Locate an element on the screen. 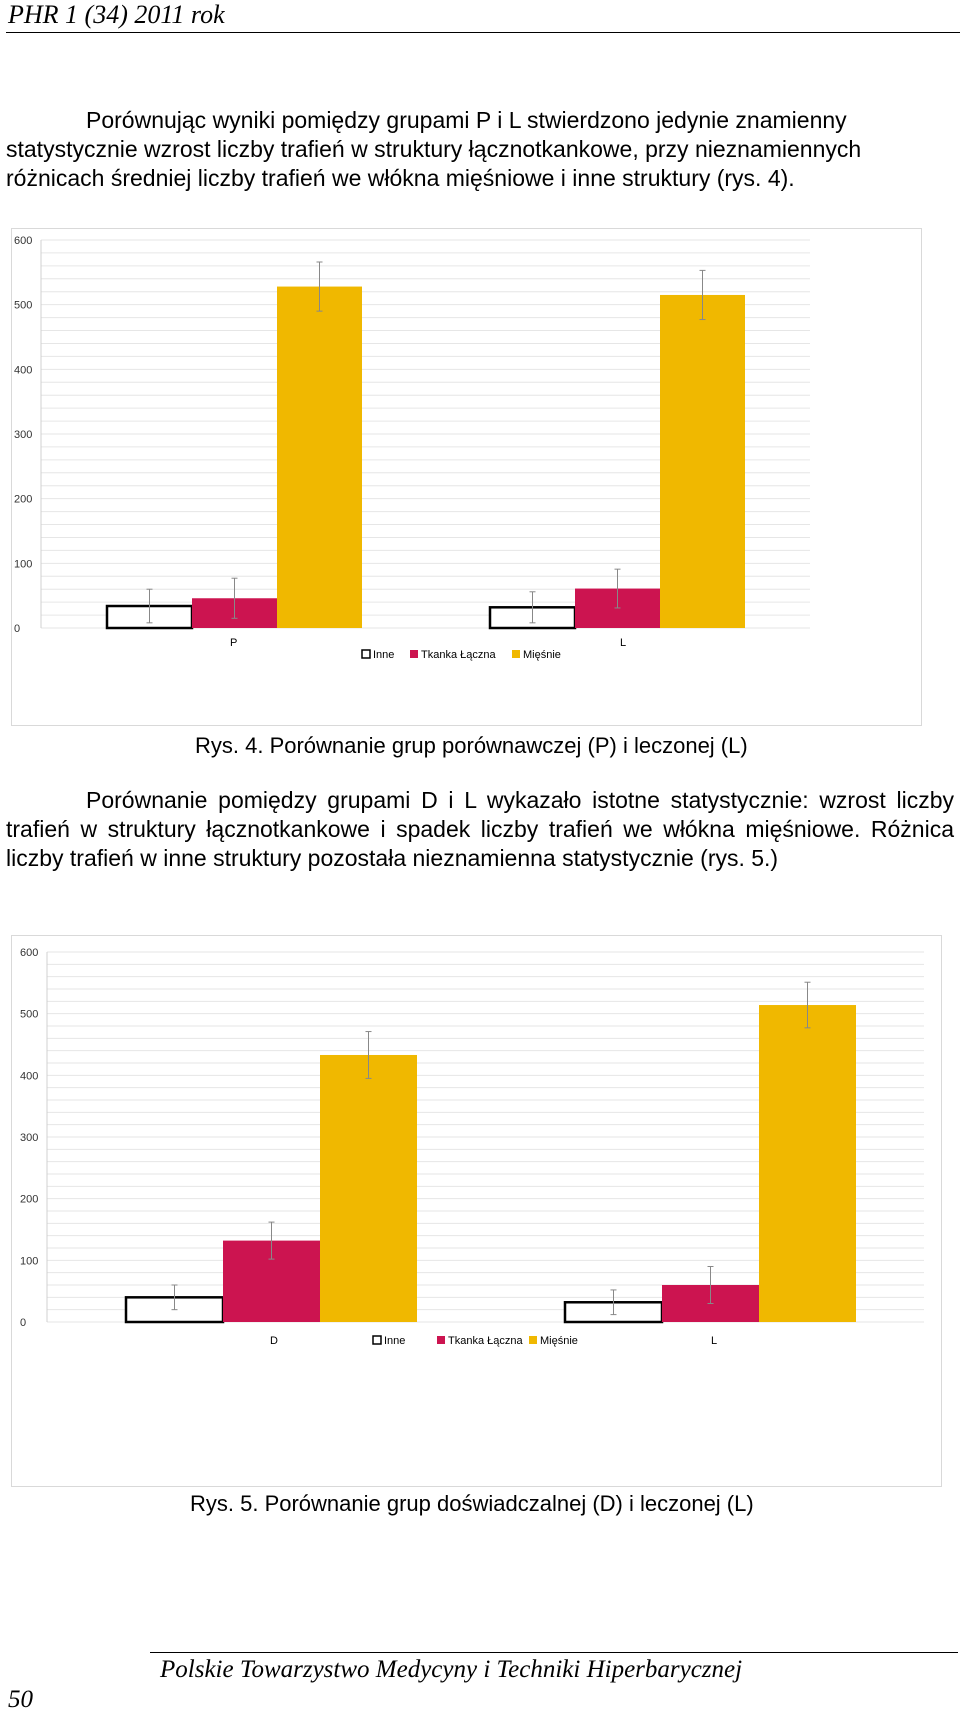  bar-P-miesnie is located at coordinates (319, 457).